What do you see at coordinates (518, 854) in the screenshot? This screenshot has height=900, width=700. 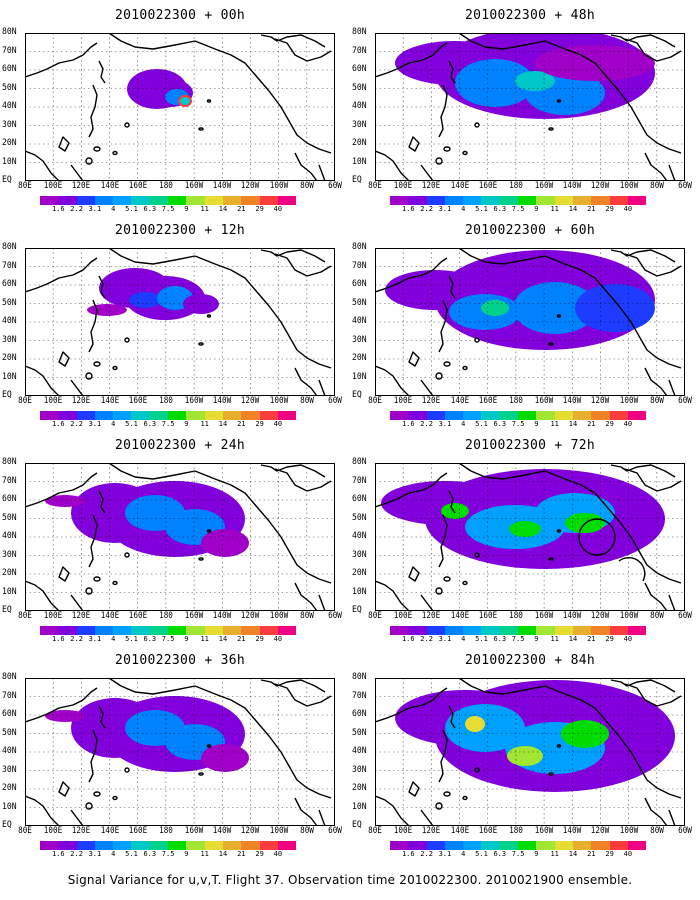 I see `colorbar-label: 7.5` at bounding box center [518, 854].